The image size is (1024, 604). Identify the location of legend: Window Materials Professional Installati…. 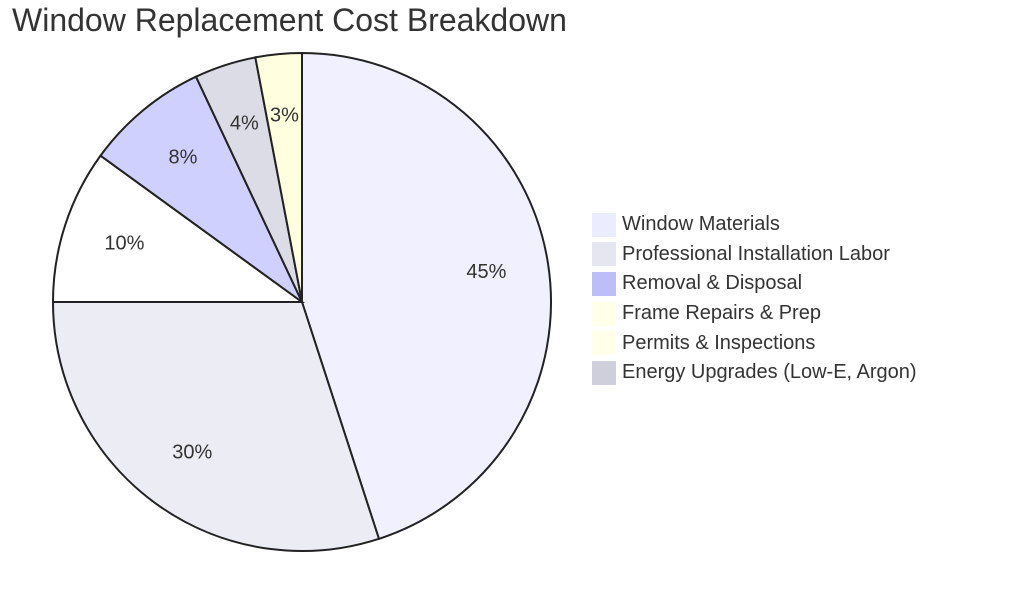
(754, 299).